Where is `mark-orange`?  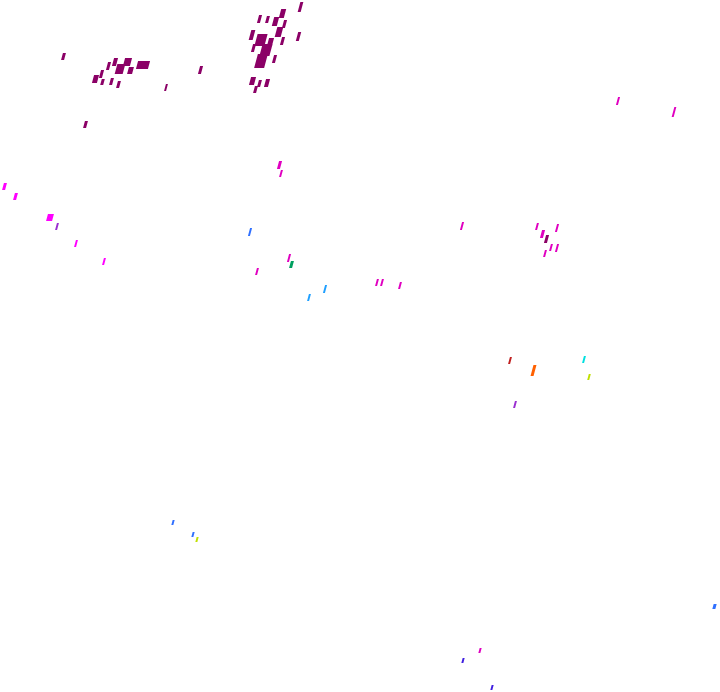 mark-orange is located at coordinates (533, 370).